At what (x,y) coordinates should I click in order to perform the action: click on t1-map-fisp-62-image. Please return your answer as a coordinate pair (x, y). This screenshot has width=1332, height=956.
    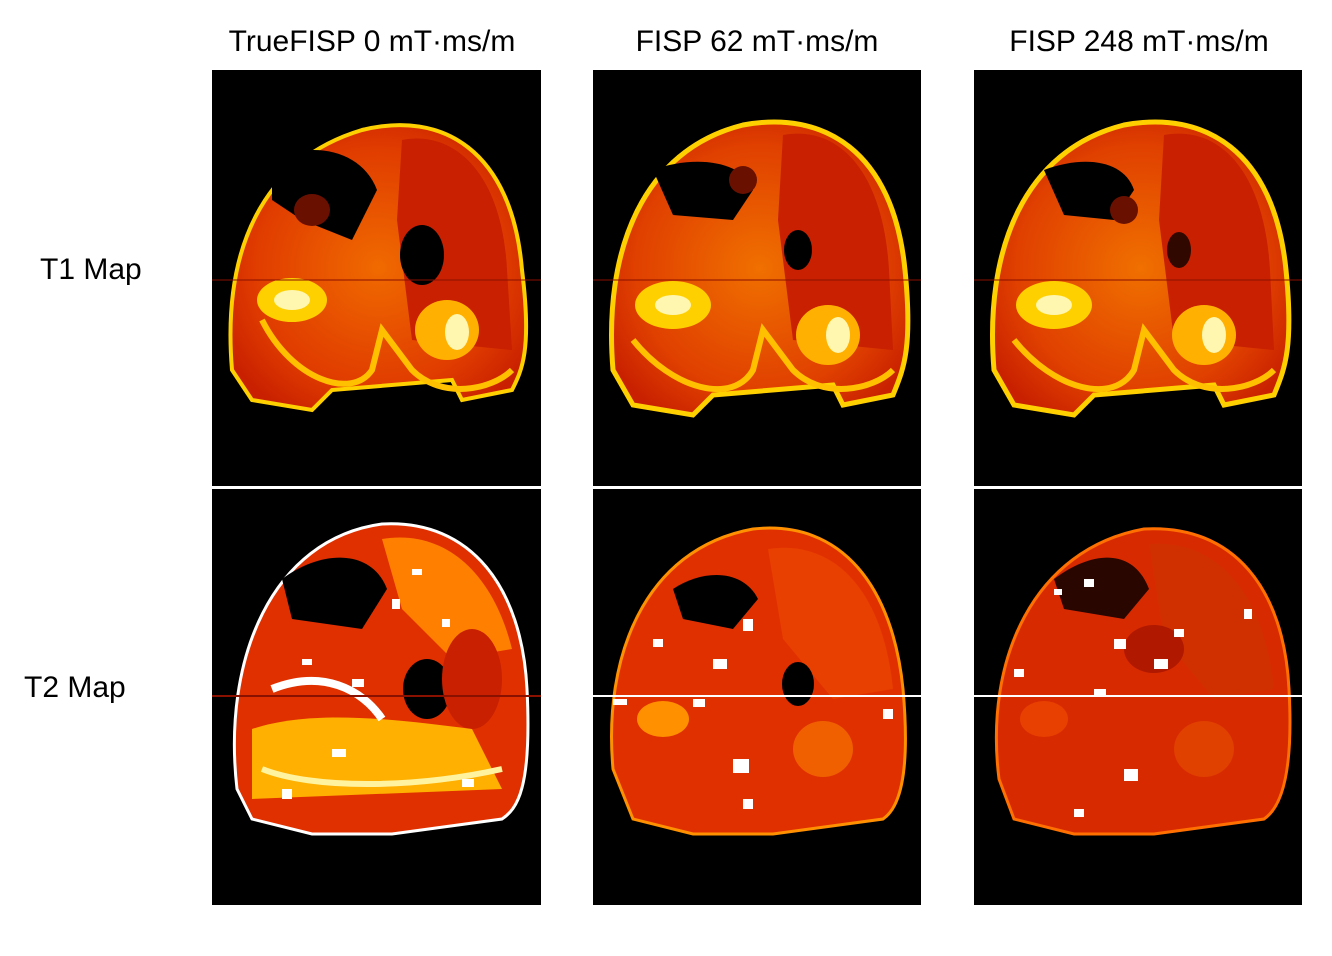
    Looking at the image, I should click on (757, 278).